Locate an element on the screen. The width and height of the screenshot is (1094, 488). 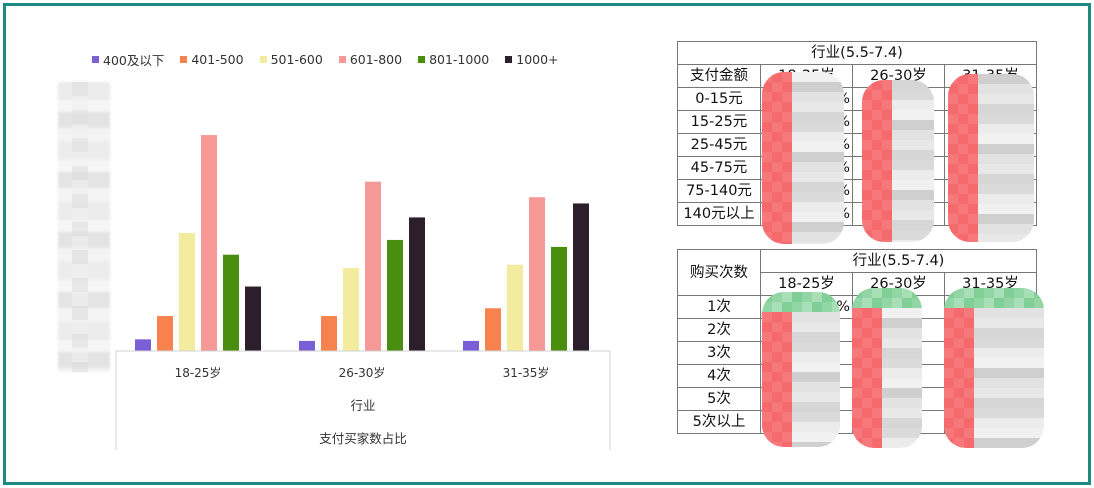
x-tick-label: 18-25岁 is located at coordinates (198, 372).